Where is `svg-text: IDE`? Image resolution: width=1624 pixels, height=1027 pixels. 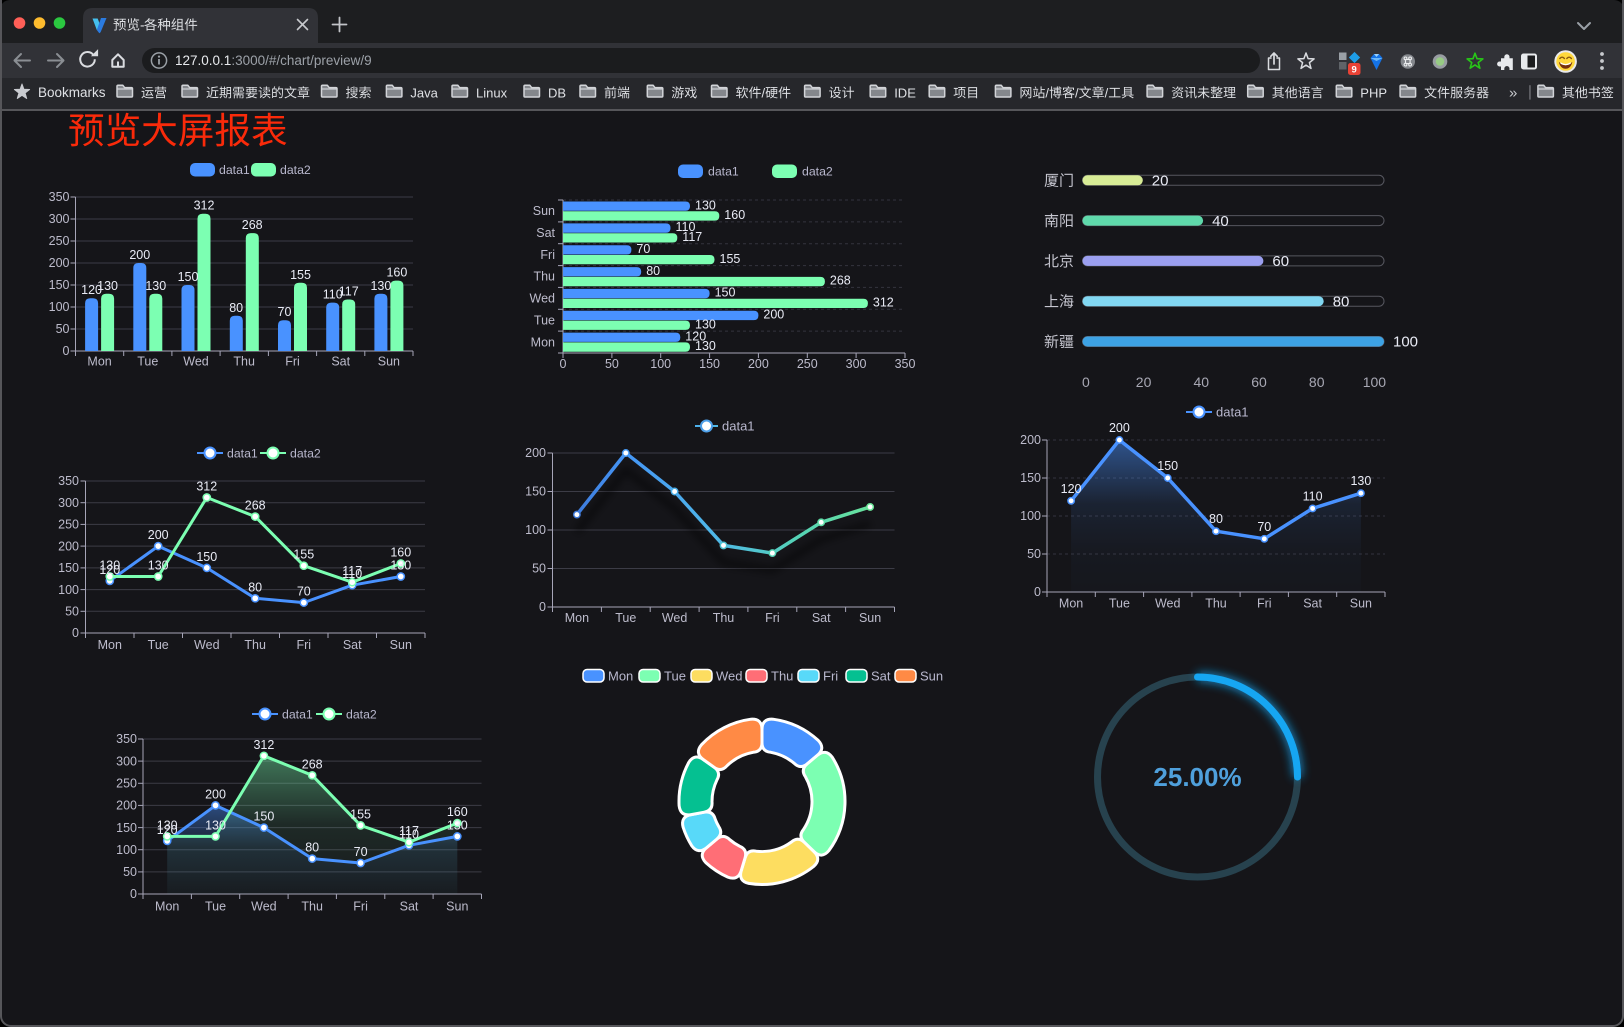
svg-text: IDE is located at coordinates (905, 92).